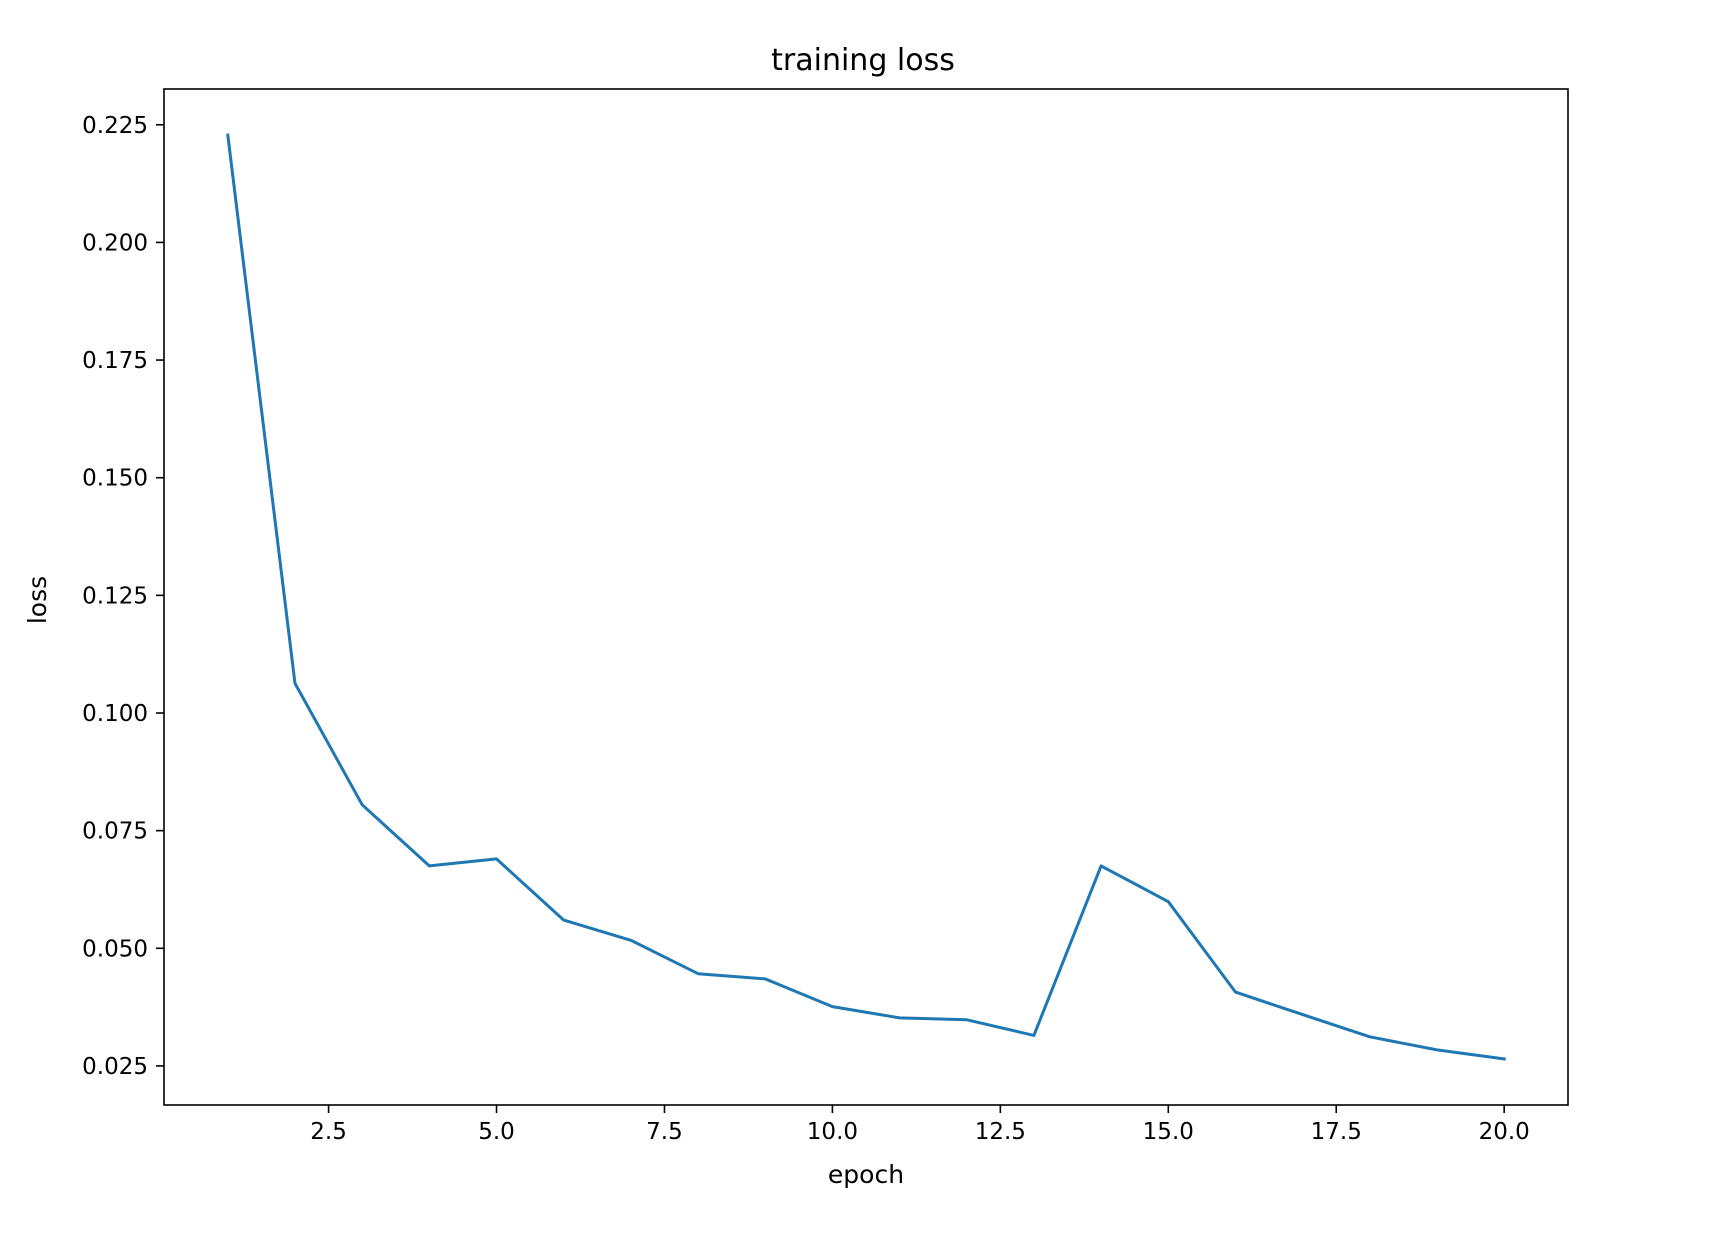 The width and height of the screenshot is (1732, 1234). Describe the element at coordinates (115, 714) in the screenshot. I see `y-tick-label: 0.100` at that location.